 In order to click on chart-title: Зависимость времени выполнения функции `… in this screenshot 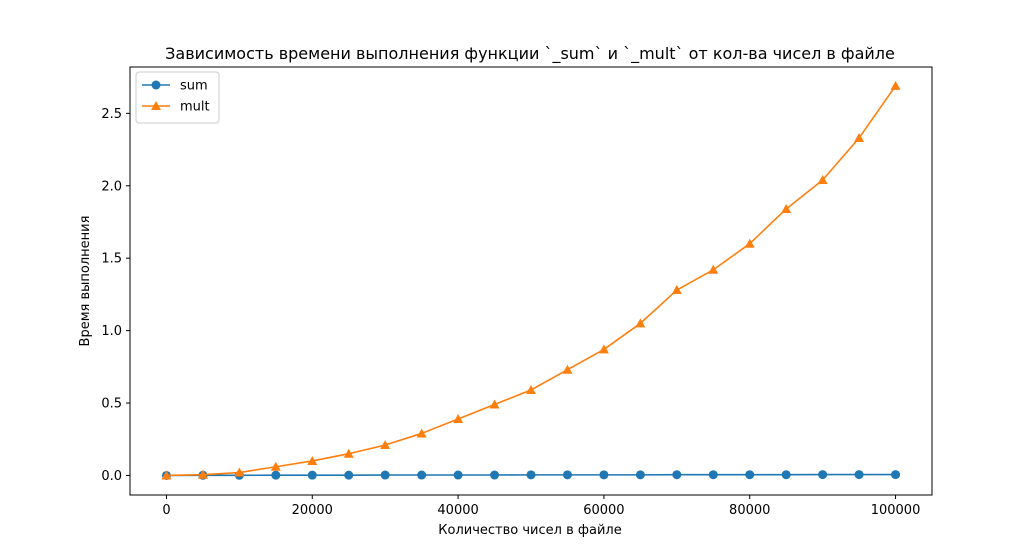, I will do `click(530, 54)`.